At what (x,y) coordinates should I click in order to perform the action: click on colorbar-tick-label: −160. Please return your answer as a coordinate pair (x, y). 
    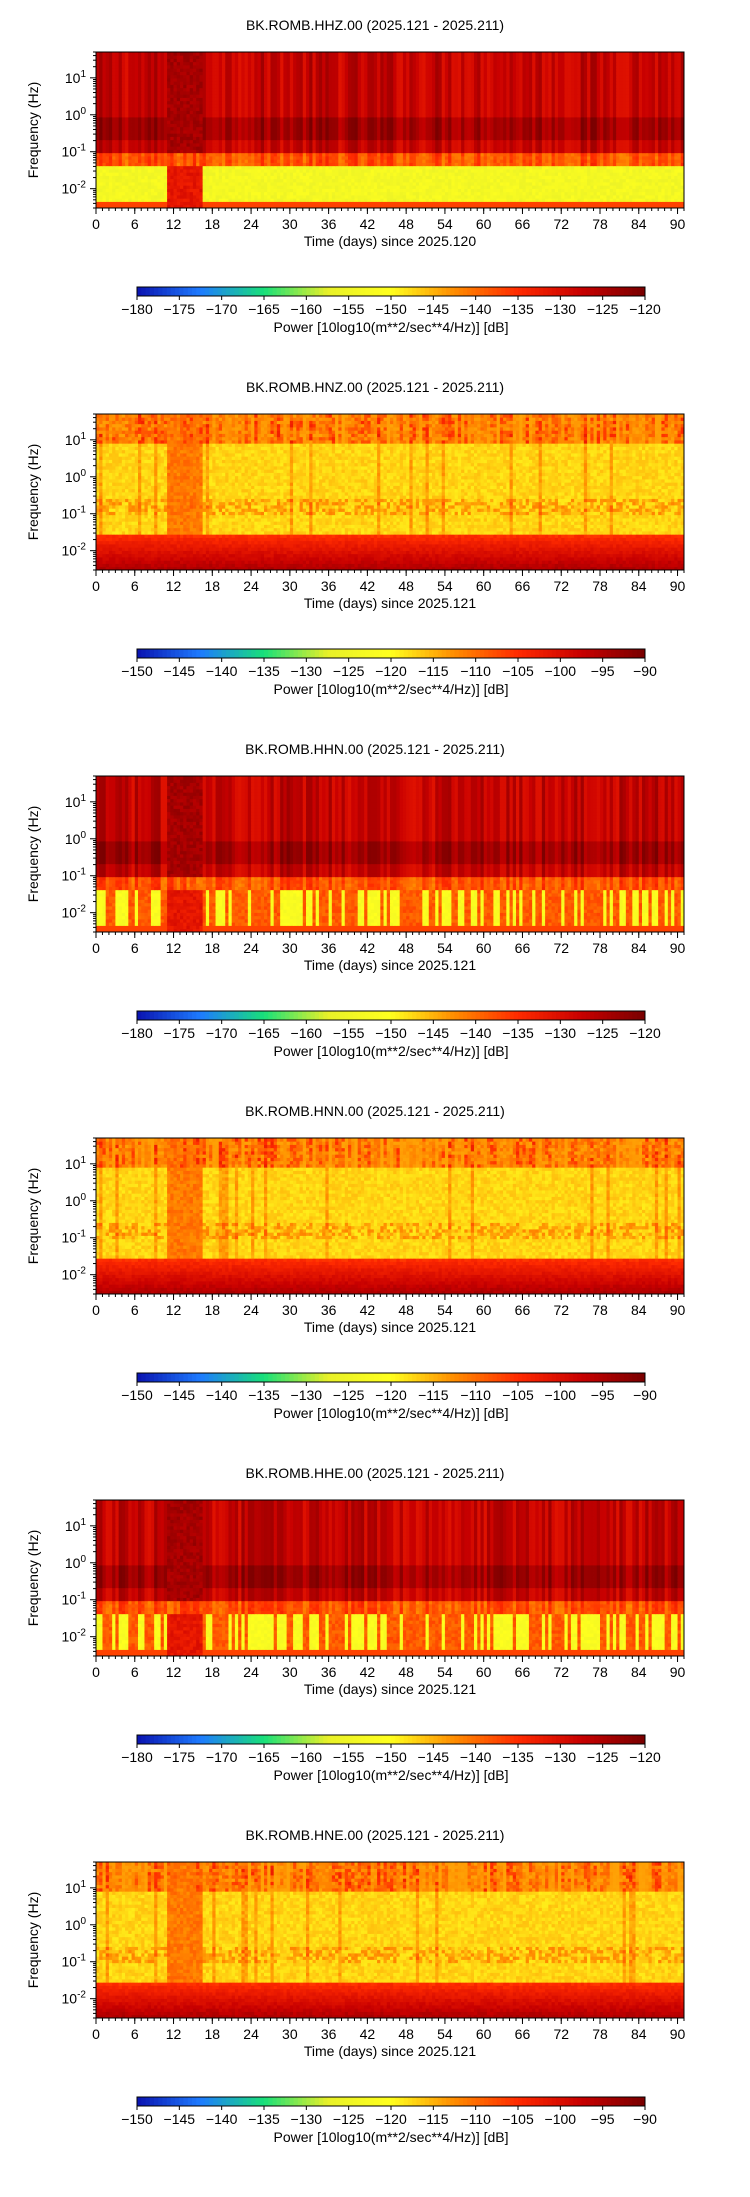
    Looking at the image, I should click on (307, 1033).